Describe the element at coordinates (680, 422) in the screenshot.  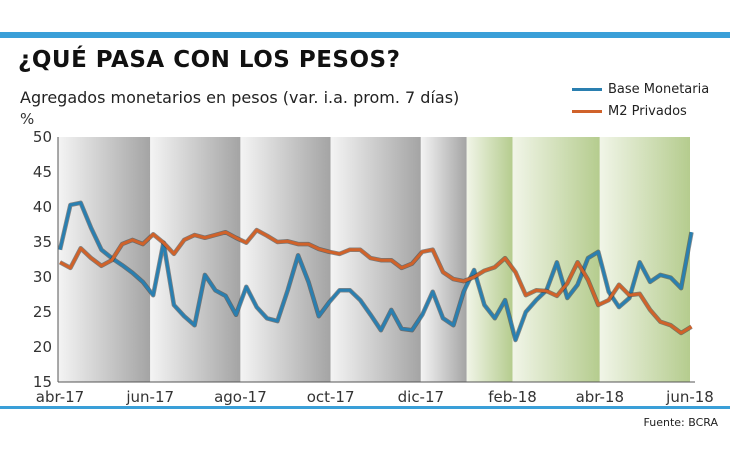
I see `source-note: Fuente: BCRA` at that location.